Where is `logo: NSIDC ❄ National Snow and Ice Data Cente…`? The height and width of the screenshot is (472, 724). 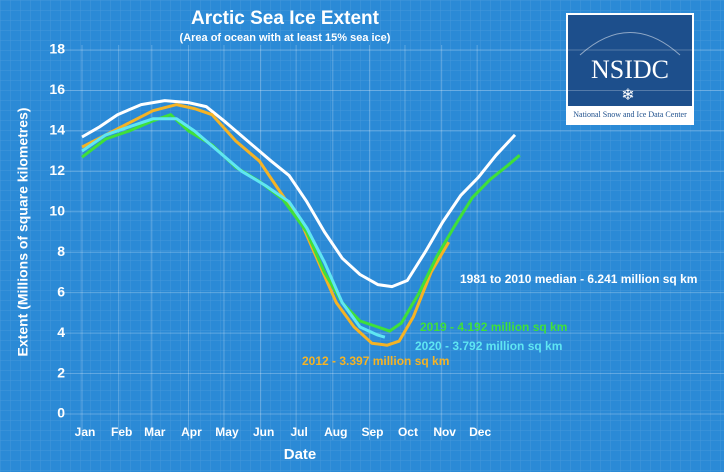
logo: NSIDC ❄ National Snow and Ice Data Cente… is located at coordinates (630, 69).